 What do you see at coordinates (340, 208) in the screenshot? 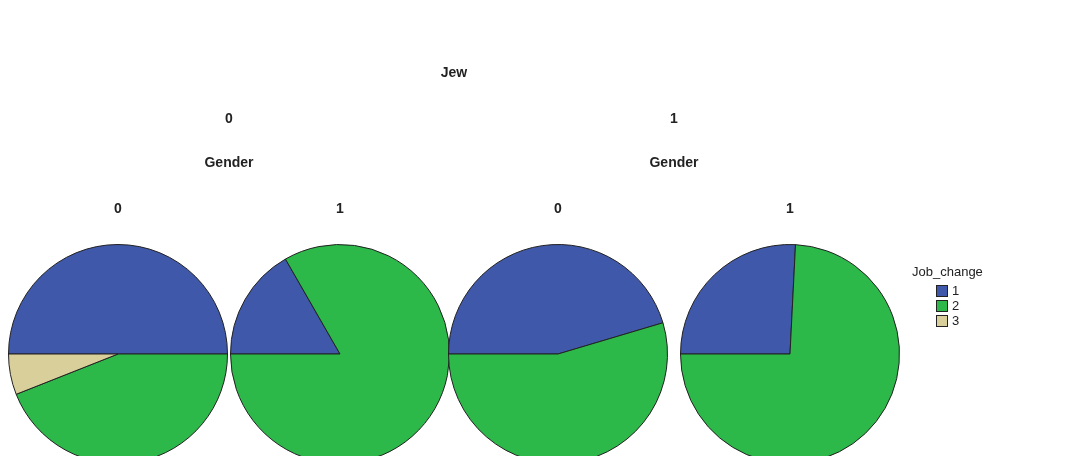
I see `chart-title: 1` at bounding box center [340, 208].